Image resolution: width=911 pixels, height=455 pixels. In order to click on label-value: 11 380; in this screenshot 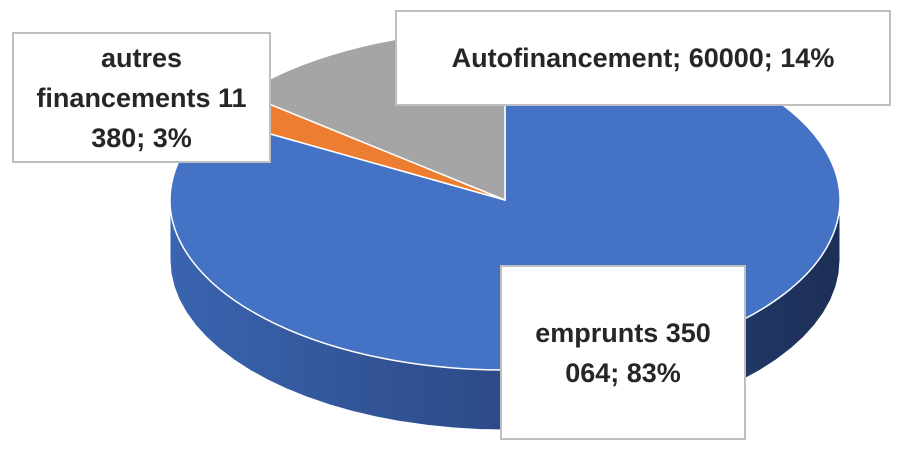, I will do `click(169, 117)`.